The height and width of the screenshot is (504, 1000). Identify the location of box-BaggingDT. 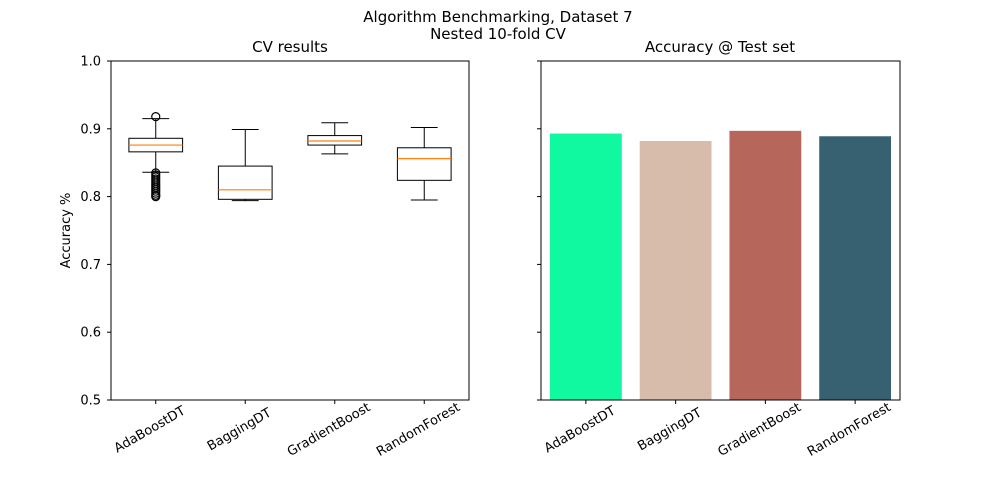
(245, 165).